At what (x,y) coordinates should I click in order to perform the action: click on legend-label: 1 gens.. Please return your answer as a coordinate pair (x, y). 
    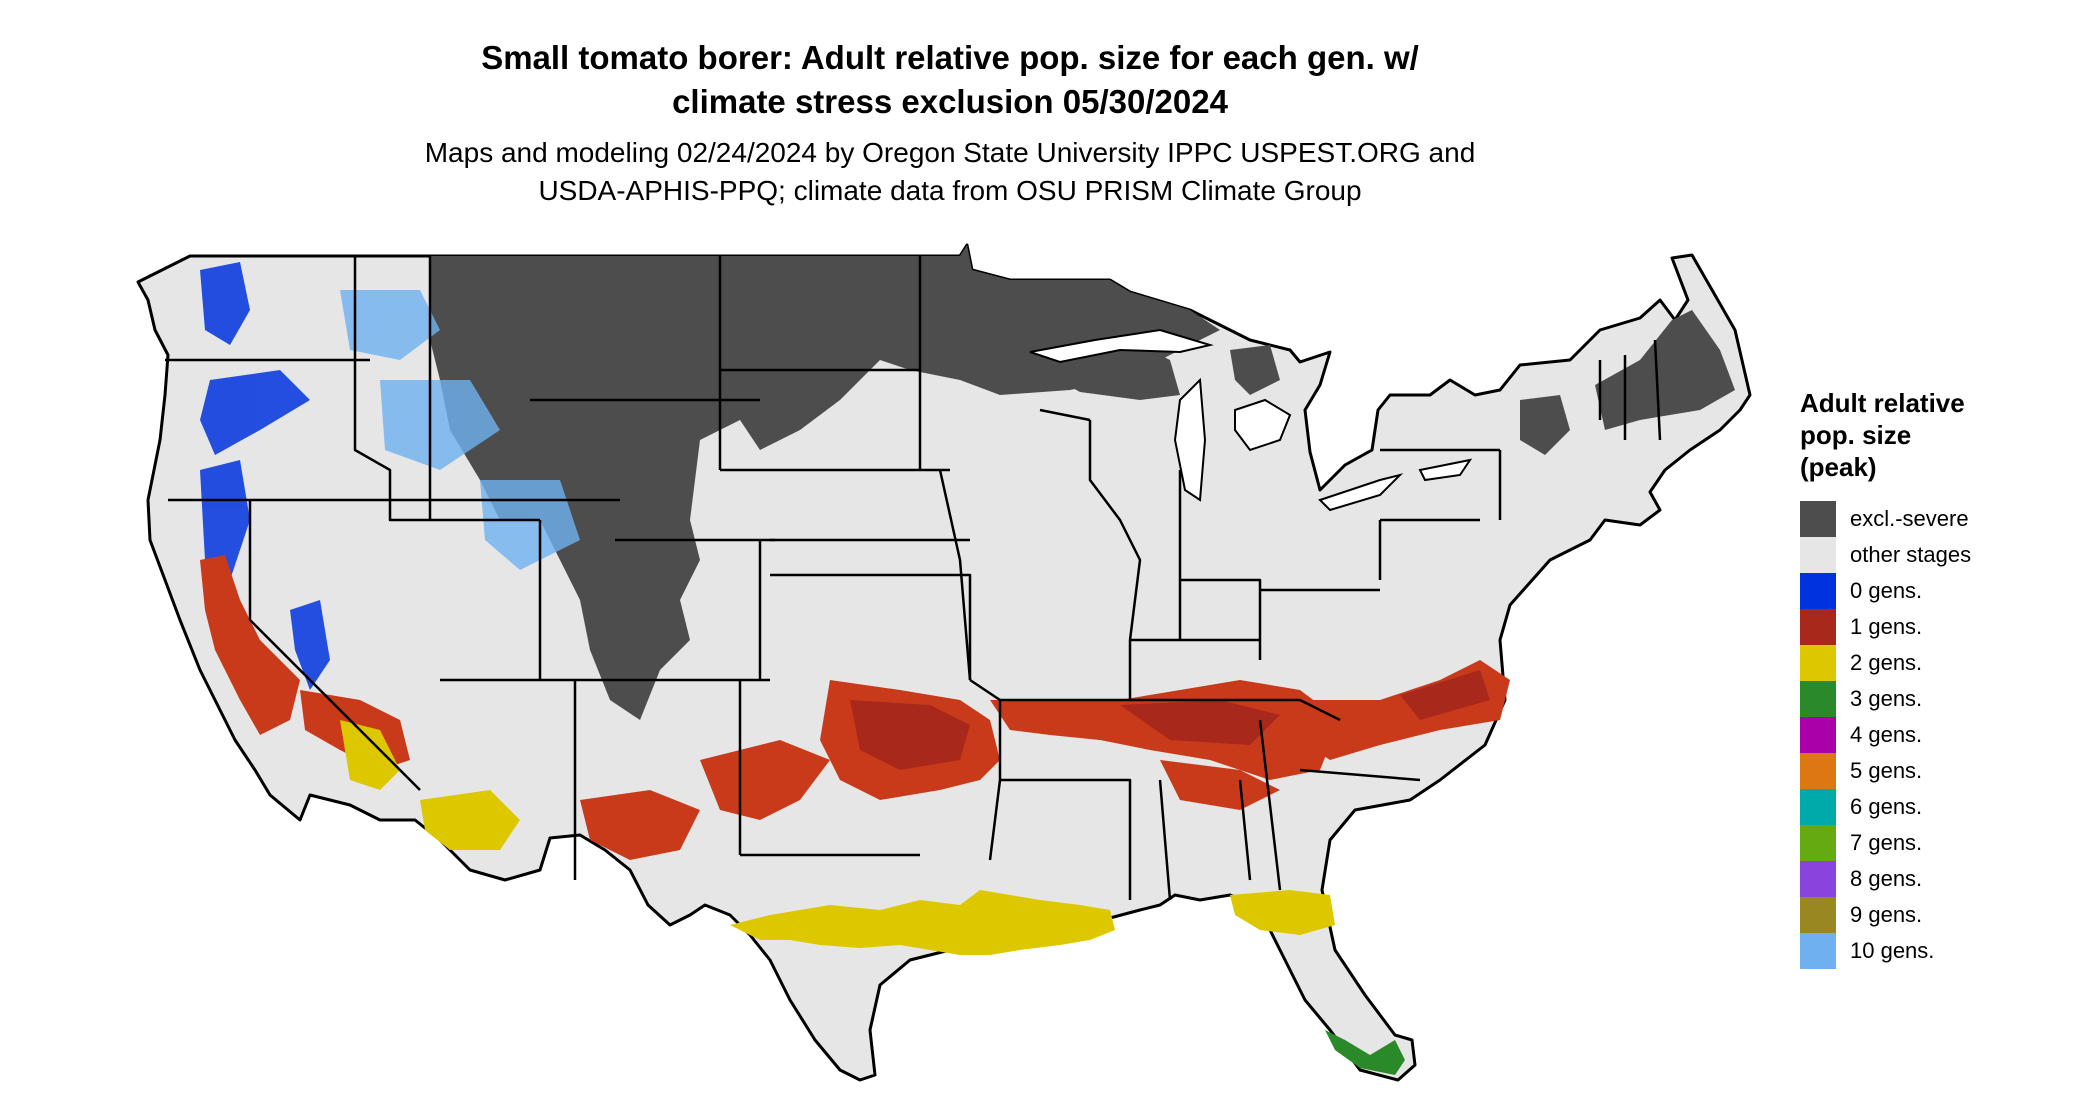
    Looking at the image, I should click on (1886, 626).